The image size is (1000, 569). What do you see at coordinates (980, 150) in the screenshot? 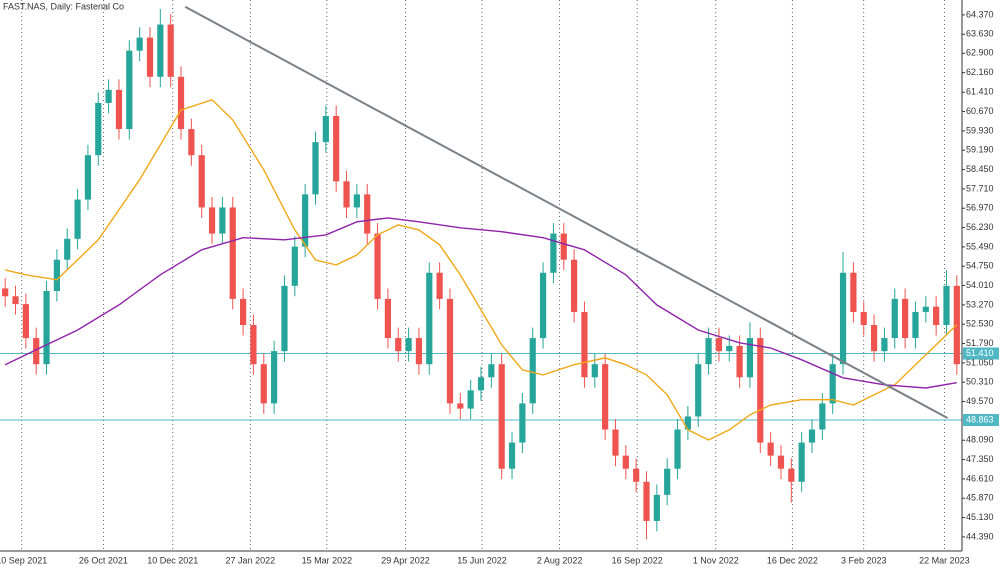
I see `y-tick-label: 59.190` at bounding box center [980, 150].